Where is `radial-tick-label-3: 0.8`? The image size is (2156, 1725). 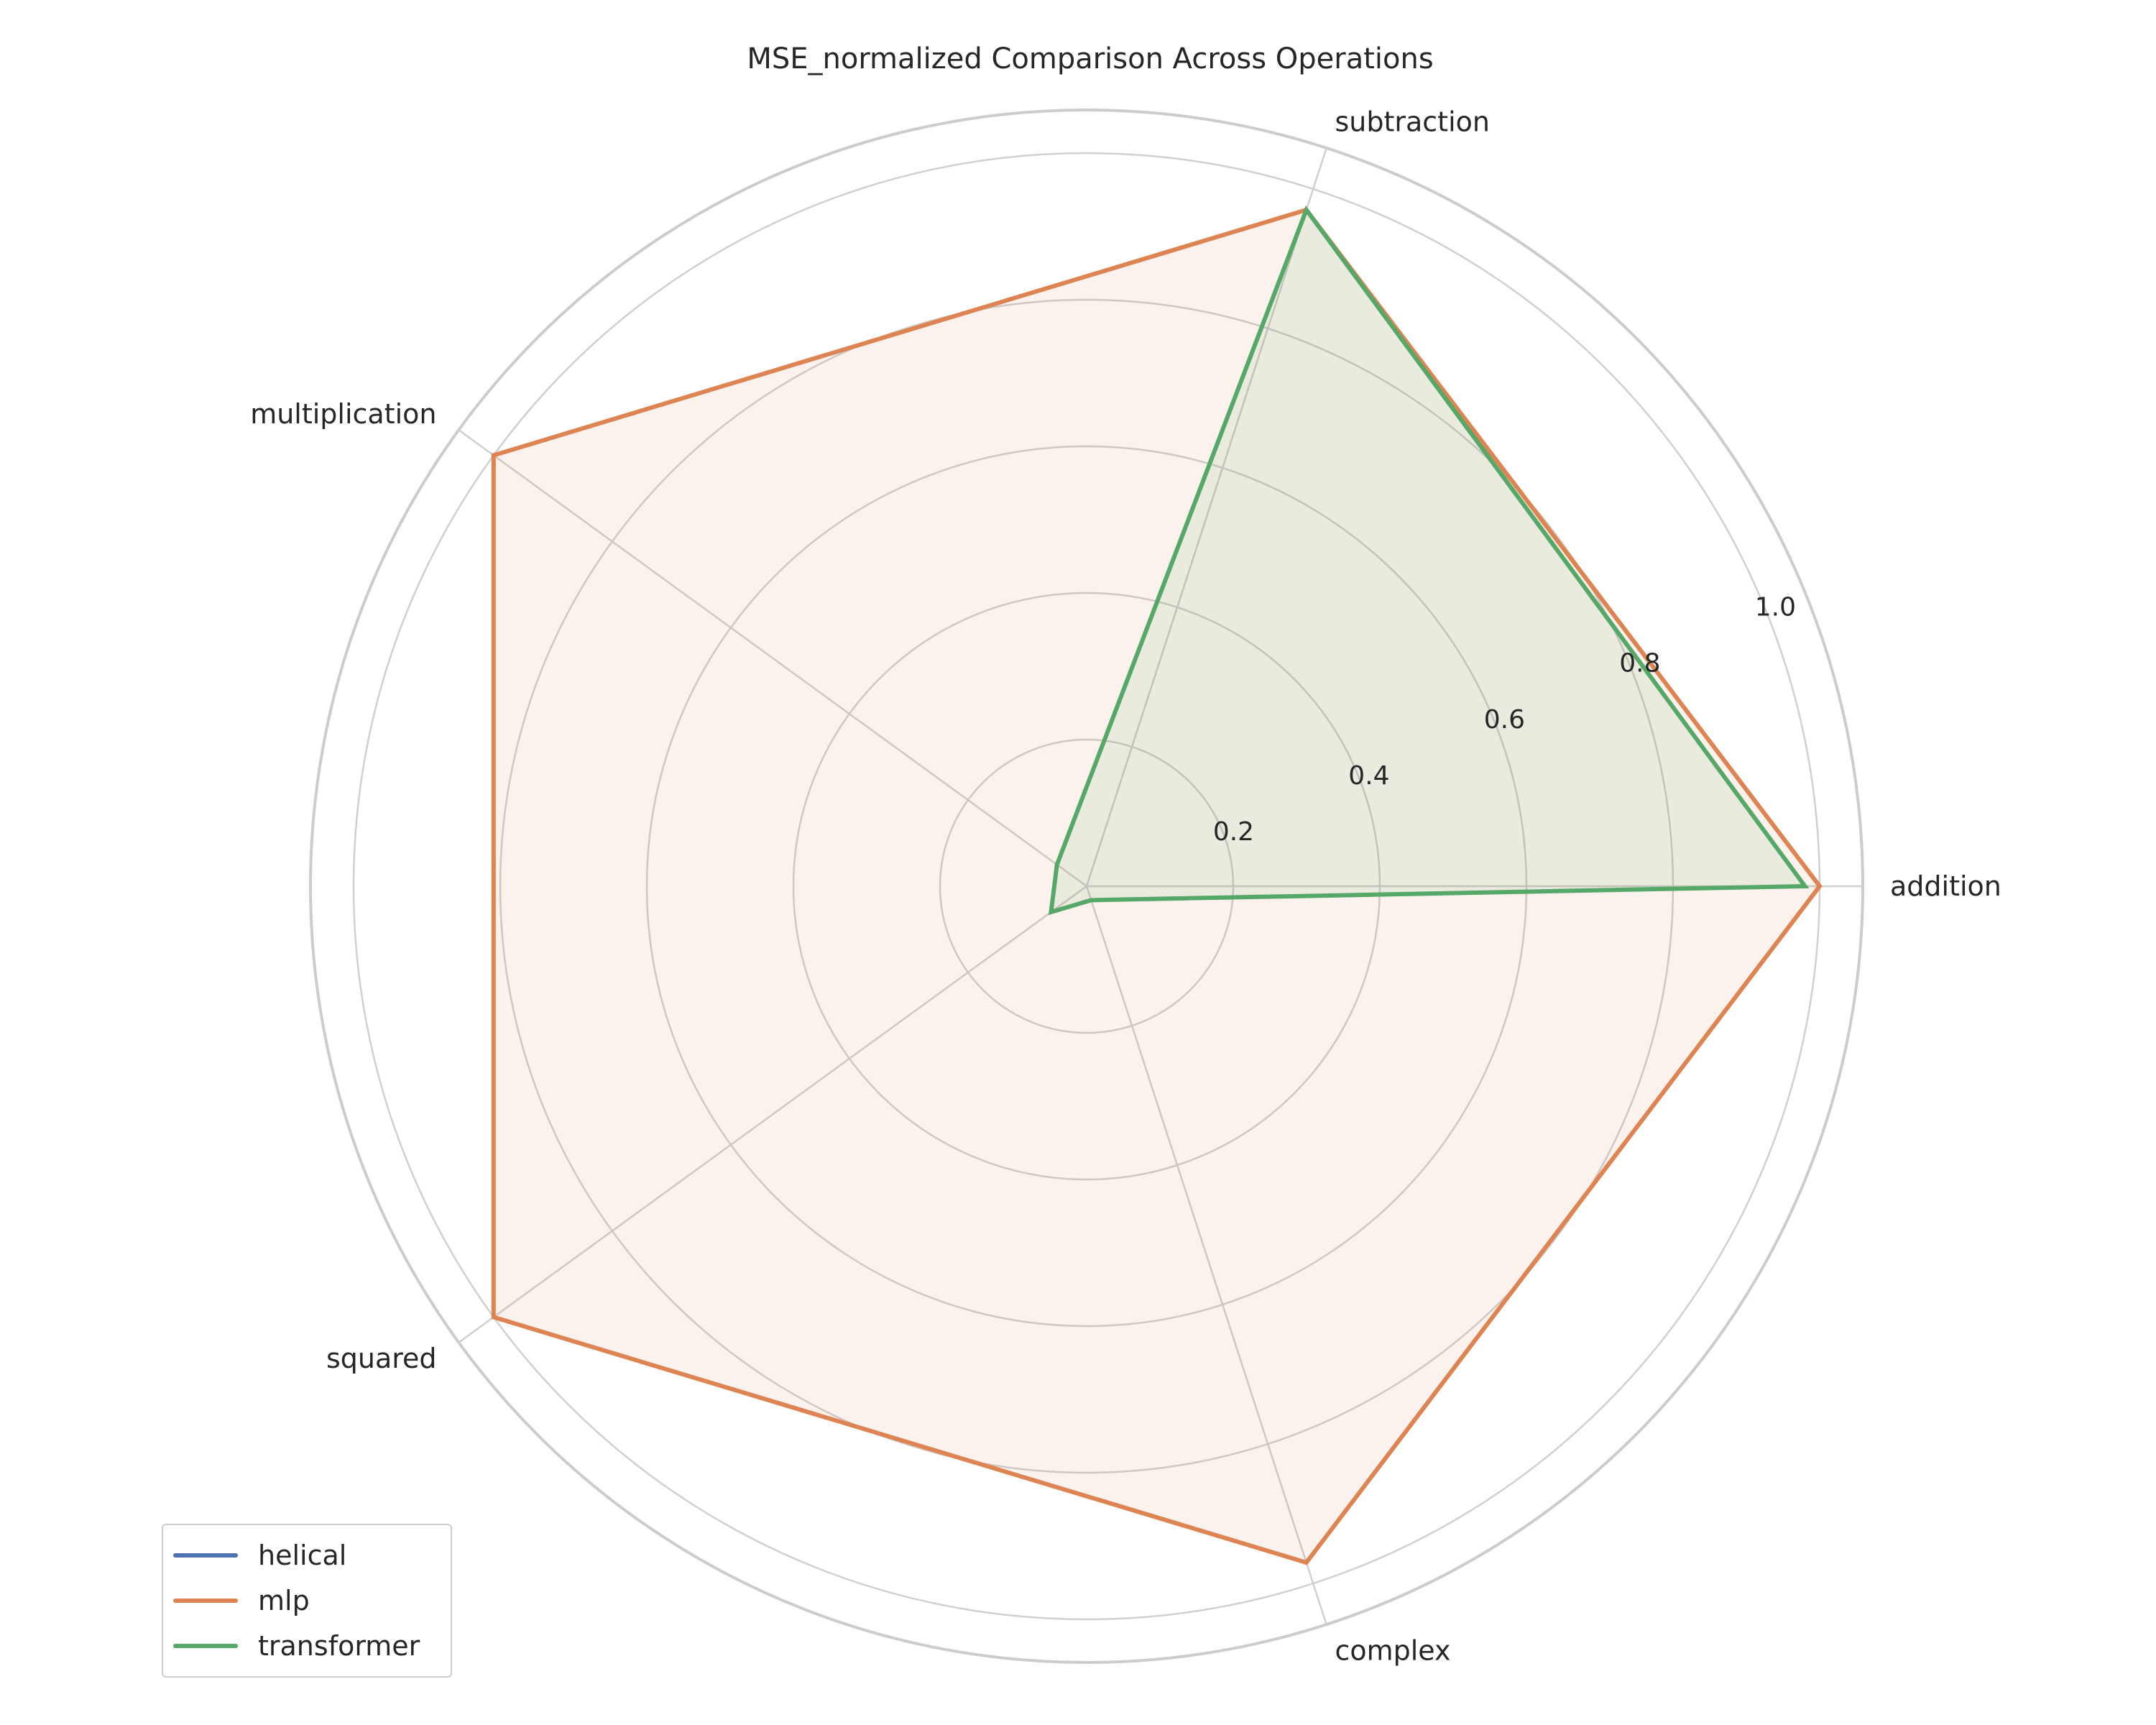
radial-tick-label-3: 0.8 is located at coordinates (1639, 663).